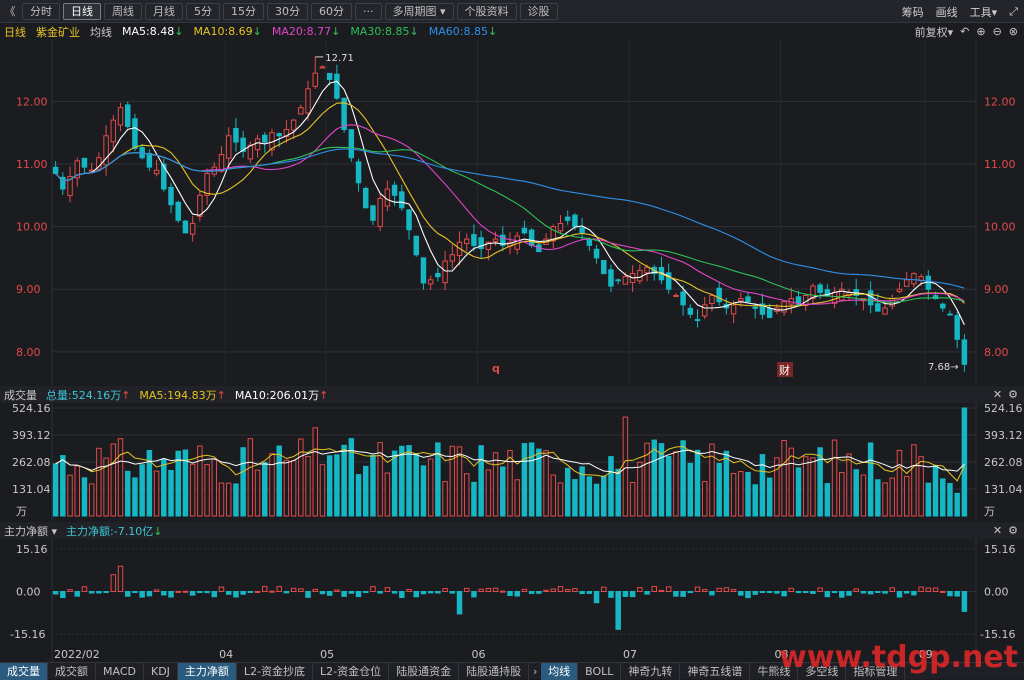 The width and height of the screenshot is (1024, 680). Describe the element at coordinates (10, 11) in the screenshot. I see `back-icon: 《` at that location.